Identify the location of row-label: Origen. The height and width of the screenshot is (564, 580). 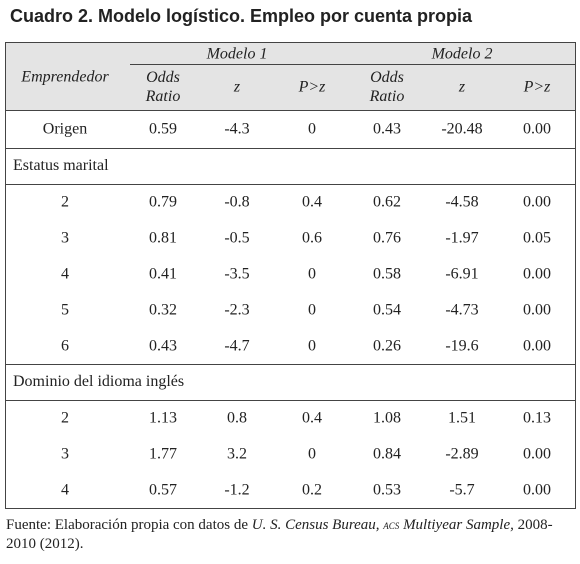
(65, 129).